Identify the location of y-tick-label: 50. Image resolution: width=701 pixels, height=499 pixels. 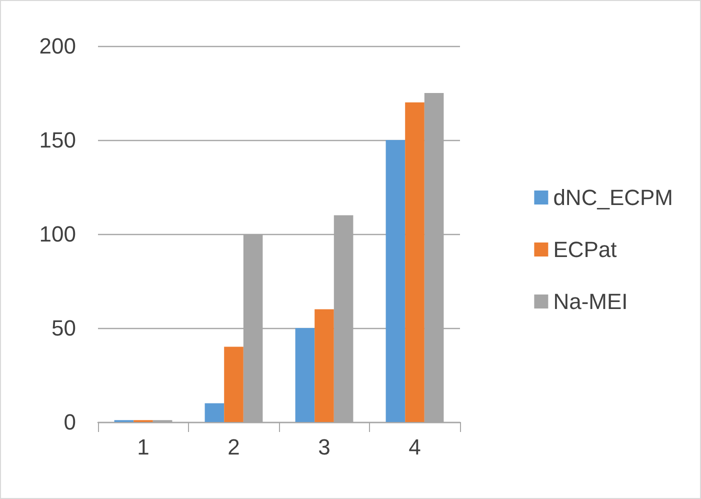
(64, 328).